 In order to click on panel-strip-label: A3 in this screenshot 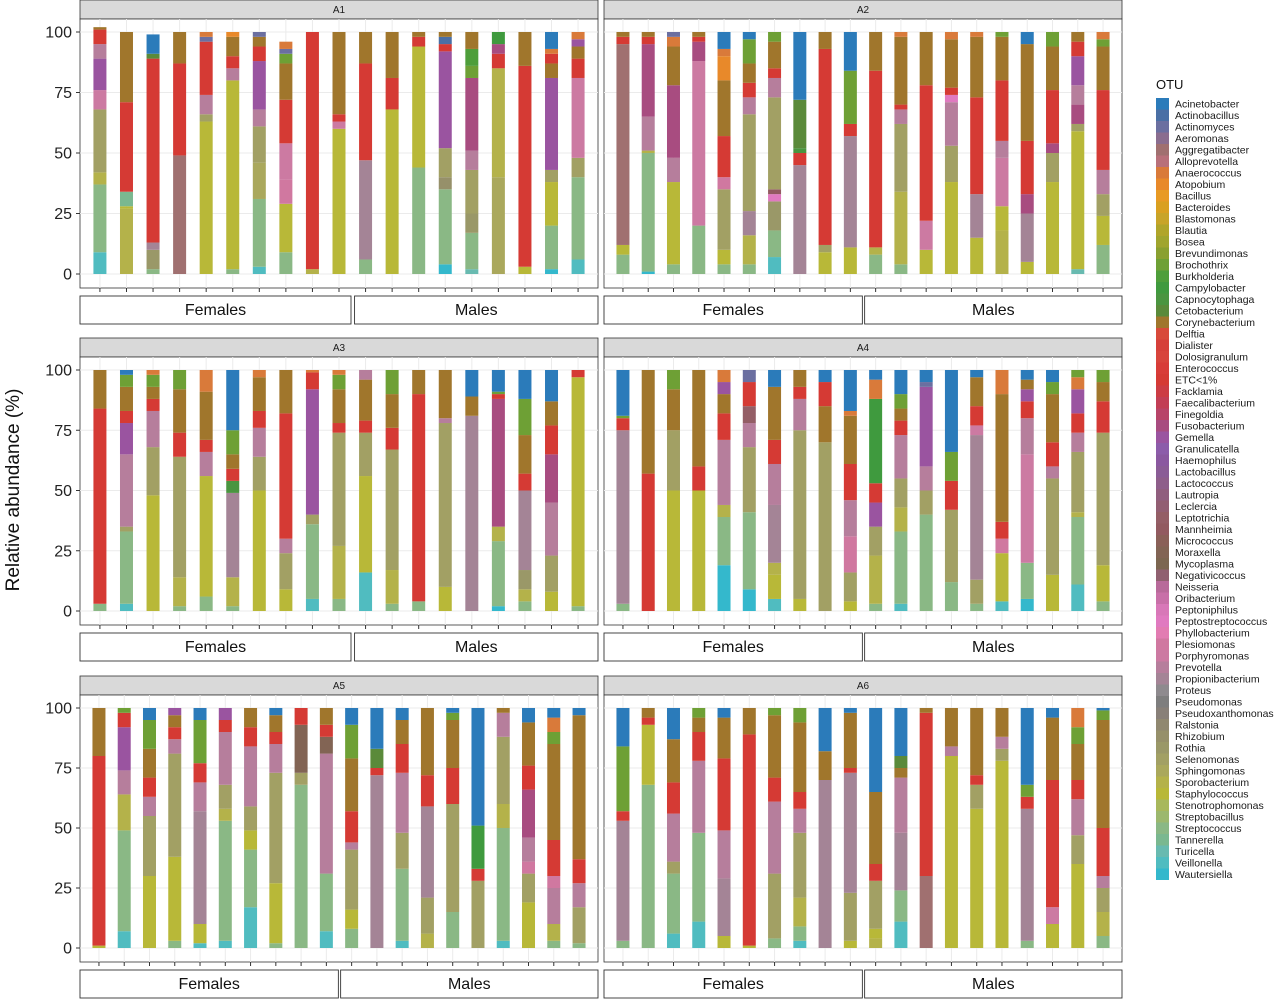, I will do `click(339, 348)`.